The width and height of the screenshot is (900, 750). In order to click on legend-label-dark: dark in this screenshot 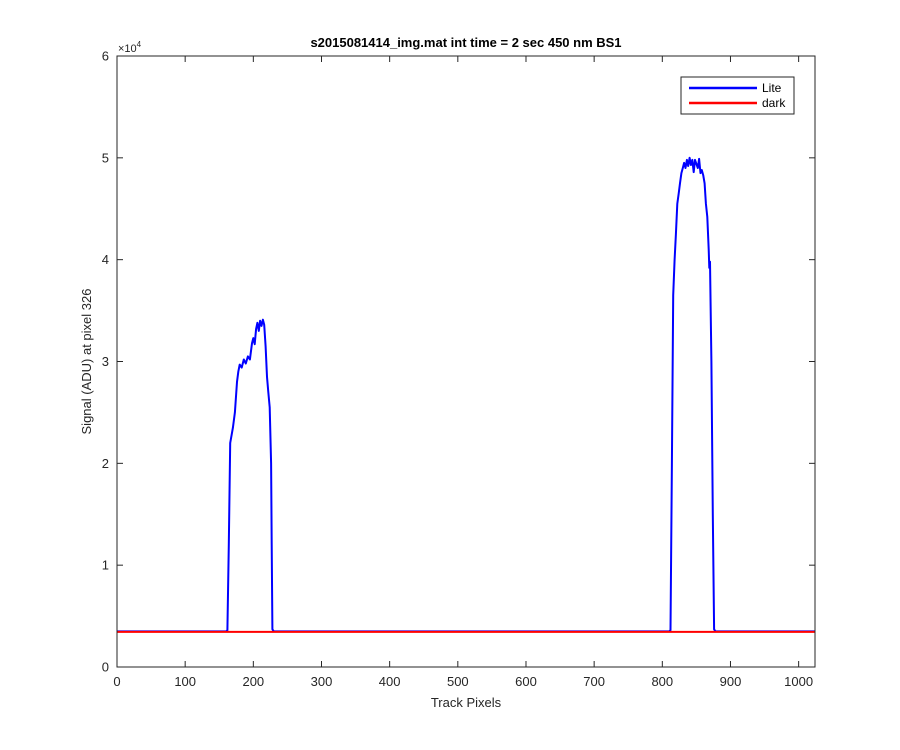, I will do `click(774, 103)`.